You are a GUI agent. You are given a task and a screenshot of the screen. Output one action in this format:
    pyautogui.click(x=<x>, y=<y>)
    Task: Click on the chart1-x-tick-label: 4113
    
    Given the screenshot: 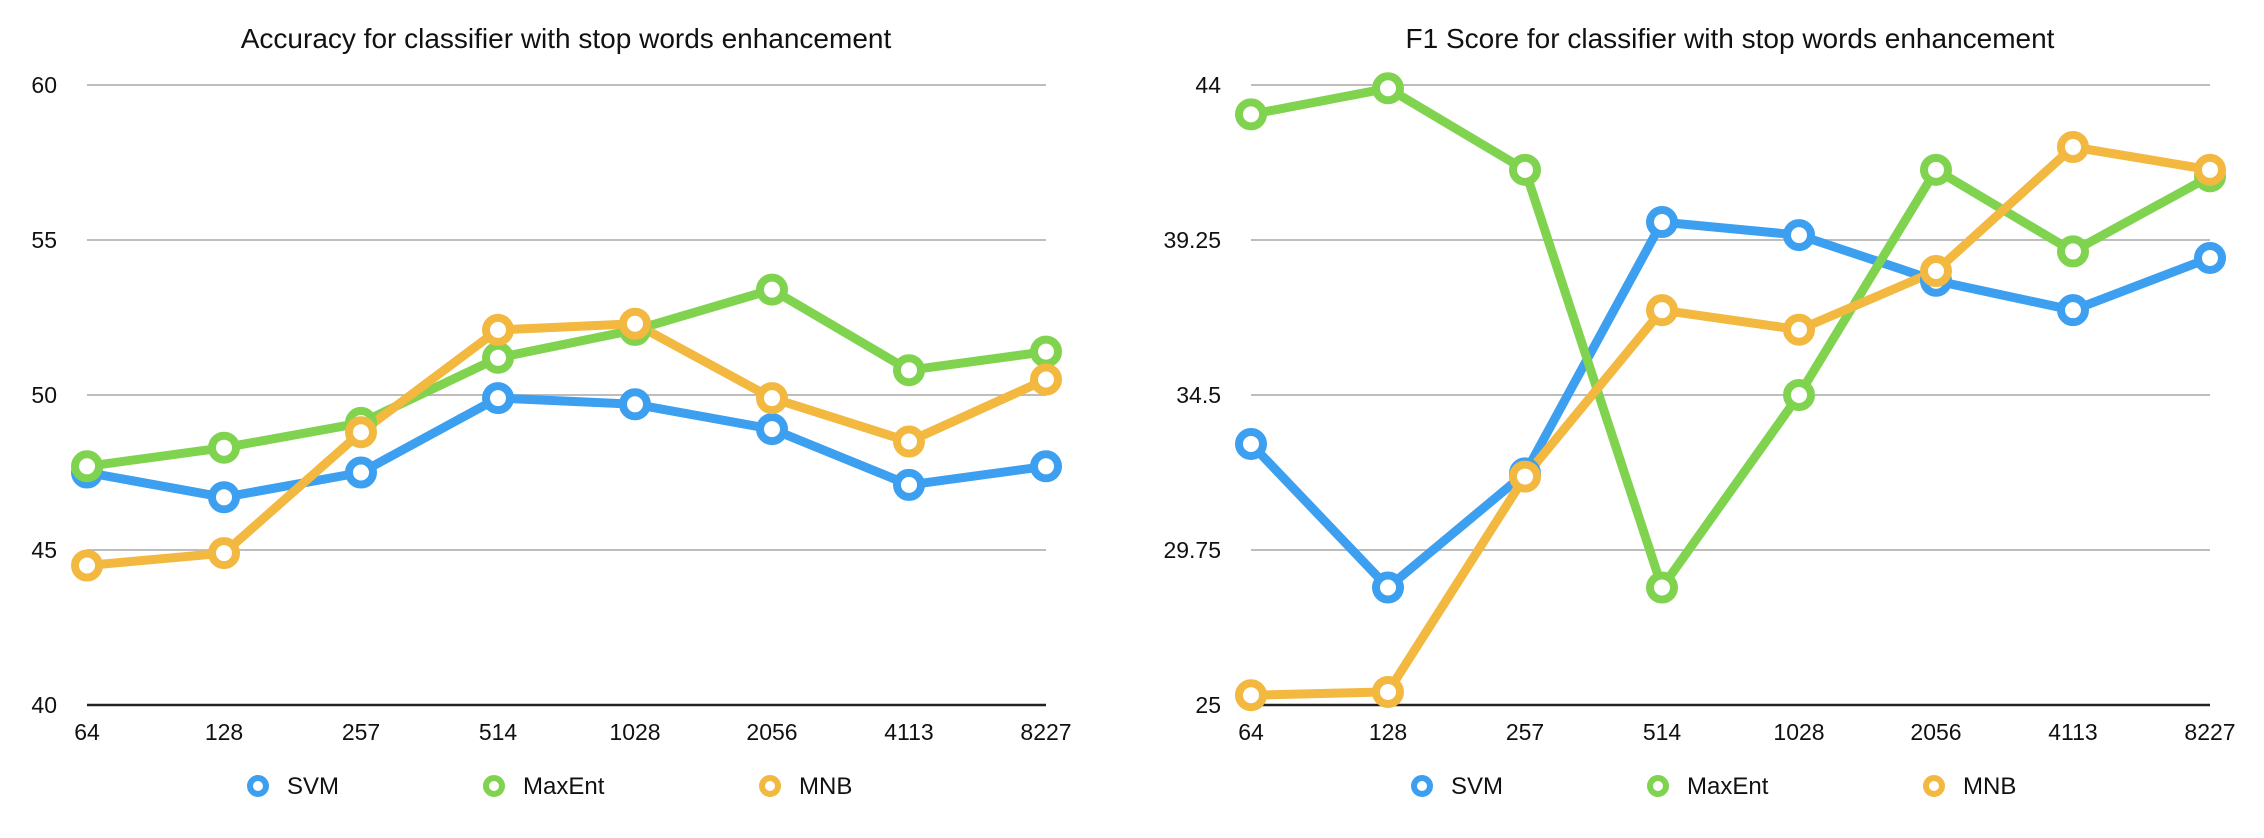 What is the action you would take?
    pyautogui.click(x=908, y=732)
    